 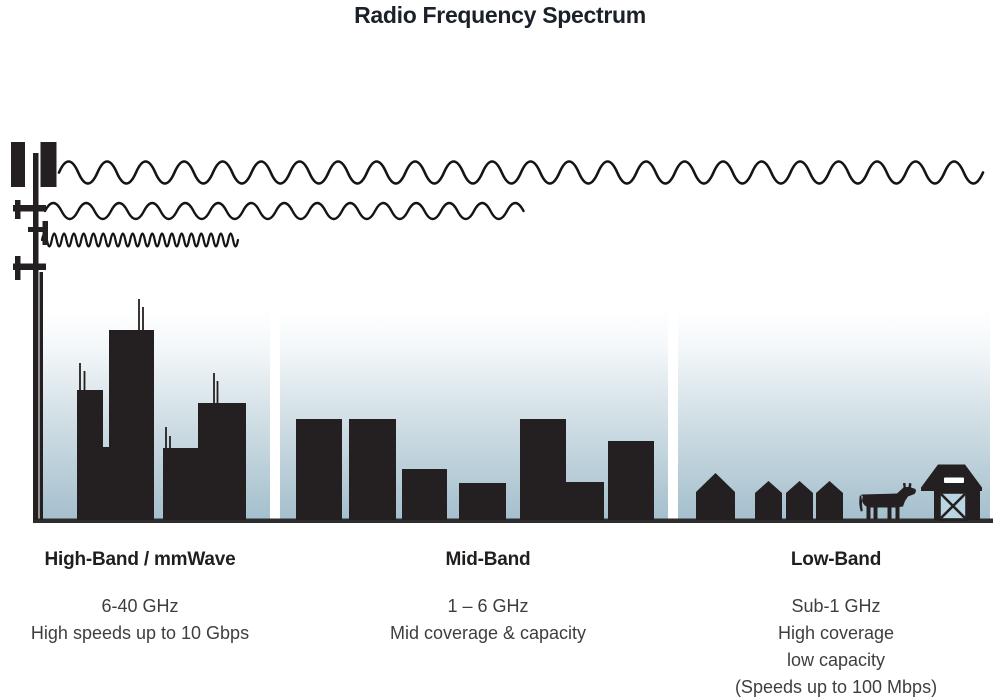 What do you see at coordinates (140, 240) in the screenshot?
I see `short-wavelength-wave` at bounding box center [140, 240].